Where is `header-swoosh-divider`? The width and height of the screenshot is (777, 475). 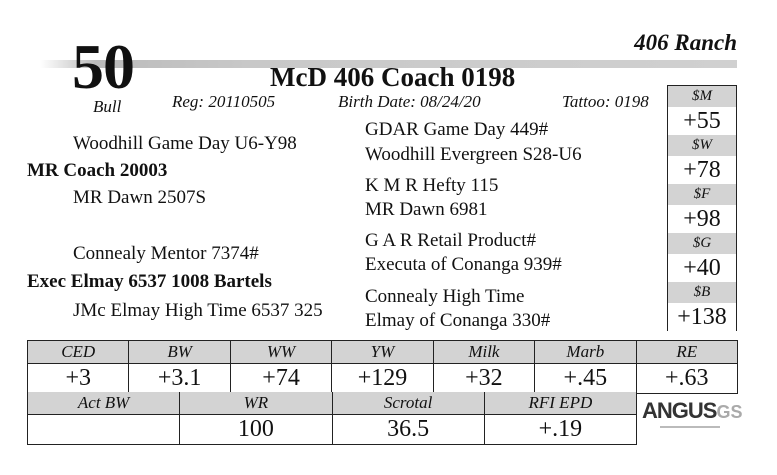 header-swoosh-divider is located at coordinates (388, 64).